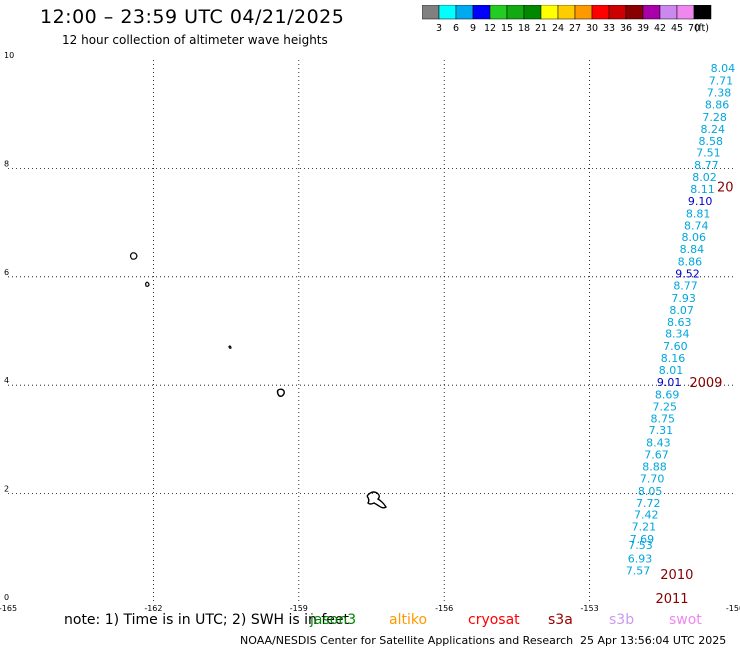 The image size is (740, 650). Describe the element at coordinates (439, 28) in the screenshot. I see `colorbar-tick-label: 3` at that location.